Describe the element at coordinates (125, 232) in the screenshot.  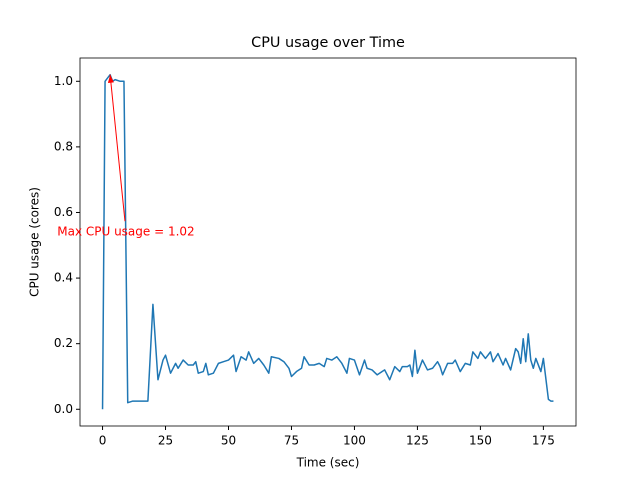
I see `annotation-text: Max CPU usage = 1.02` at that location.